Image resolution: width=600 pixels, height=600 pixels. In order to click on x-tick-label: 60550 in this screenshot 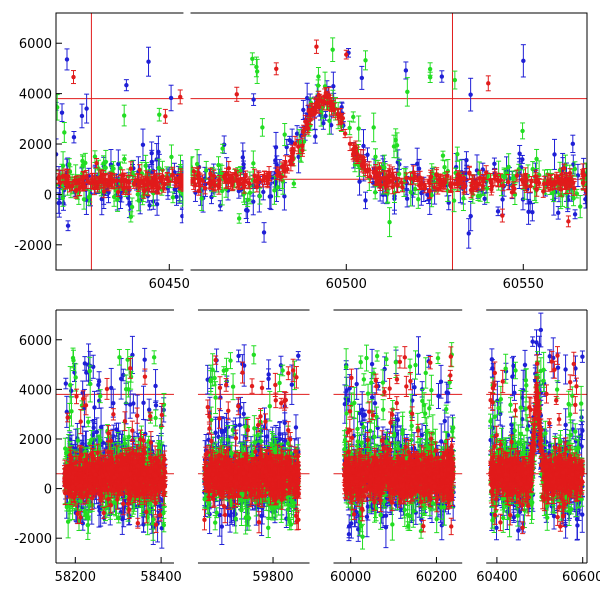, I will do `click(523, 284)`.